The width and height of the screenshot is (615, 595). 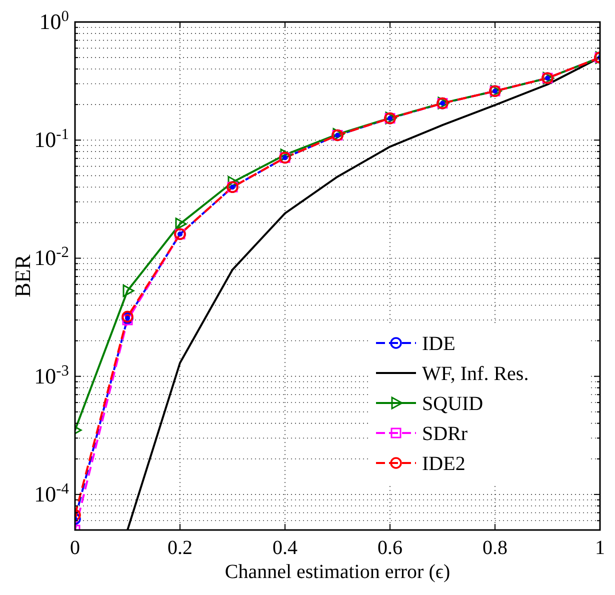 What do you see at coordinates (444, 464) in the screenshot?
I see `legend-label: IDE2` at bounding box center [444, 464].